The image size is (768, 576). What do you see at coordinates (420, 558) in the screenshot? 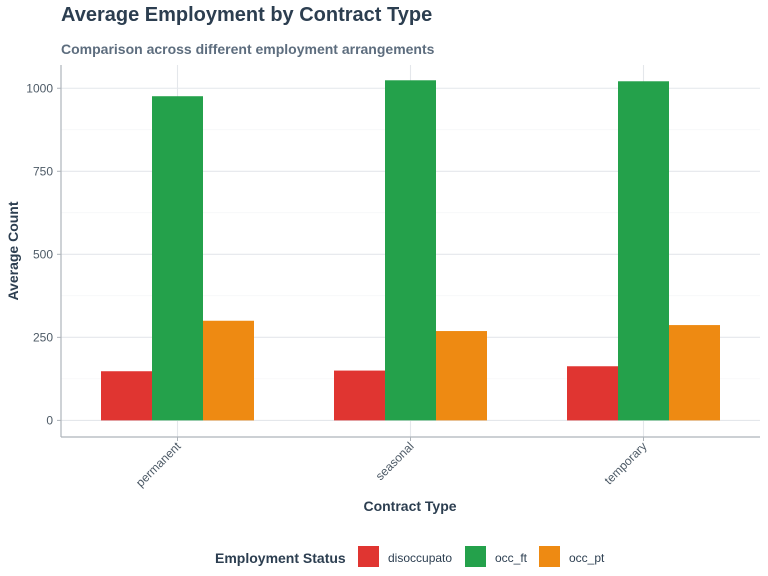
I see `legend-label-disoccupato: disoccupato` at bounding box center [420, 558].